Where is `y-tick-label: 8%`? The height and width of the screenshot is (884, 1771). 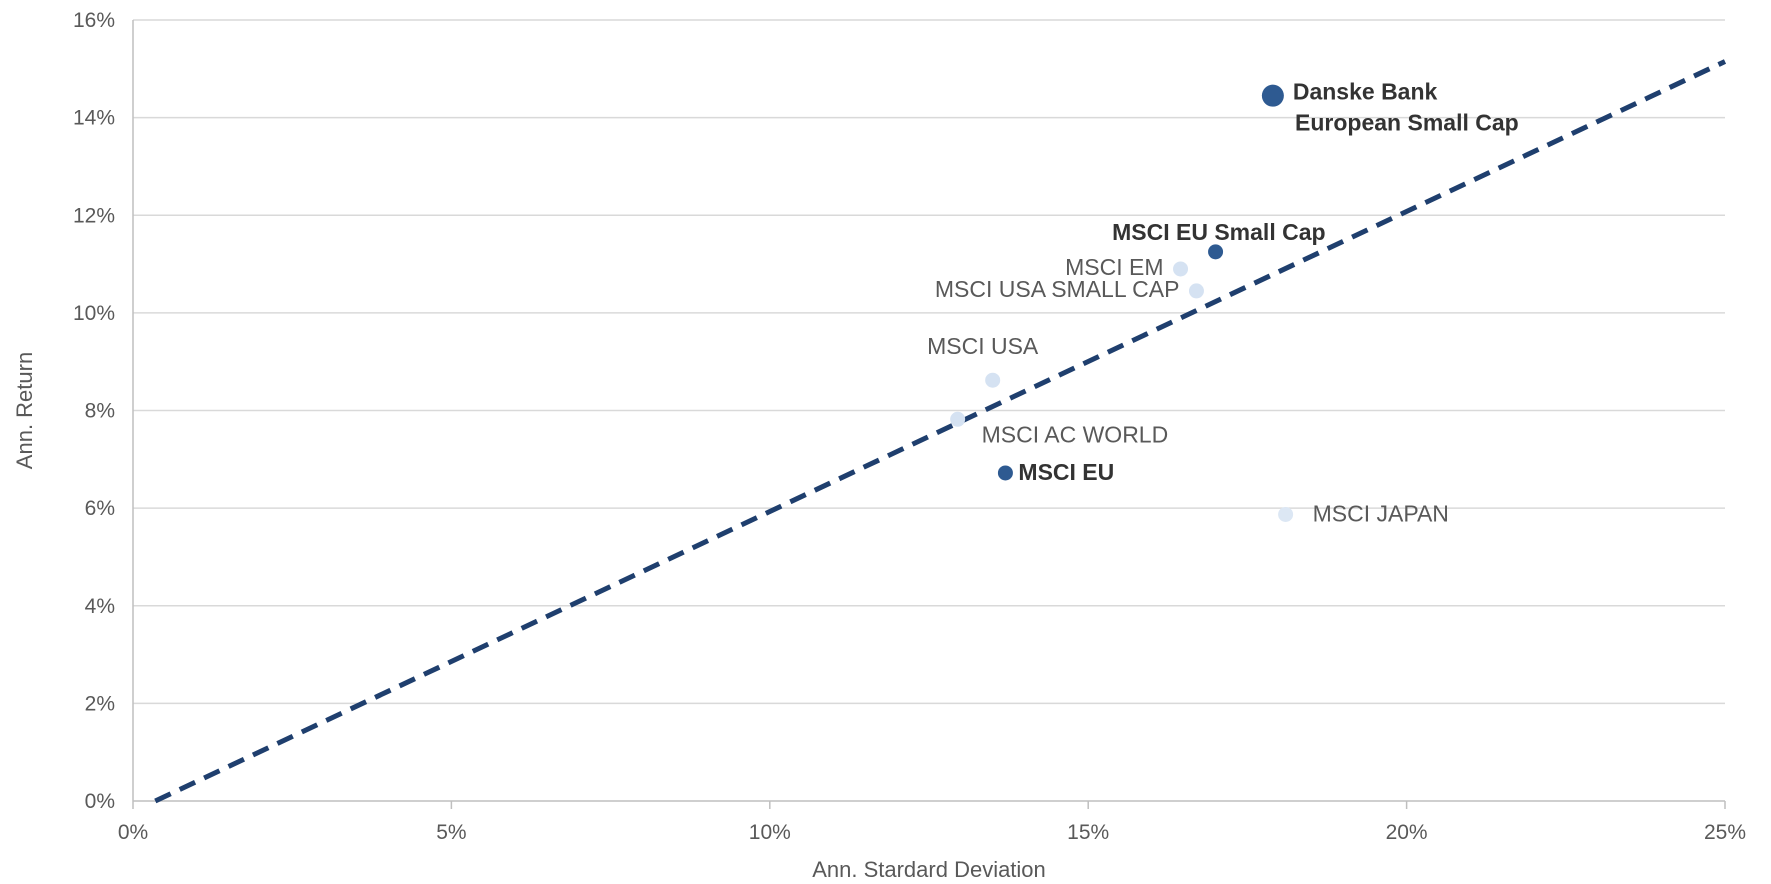 y-tick-label: 8% is located at coordinates (100, 411).